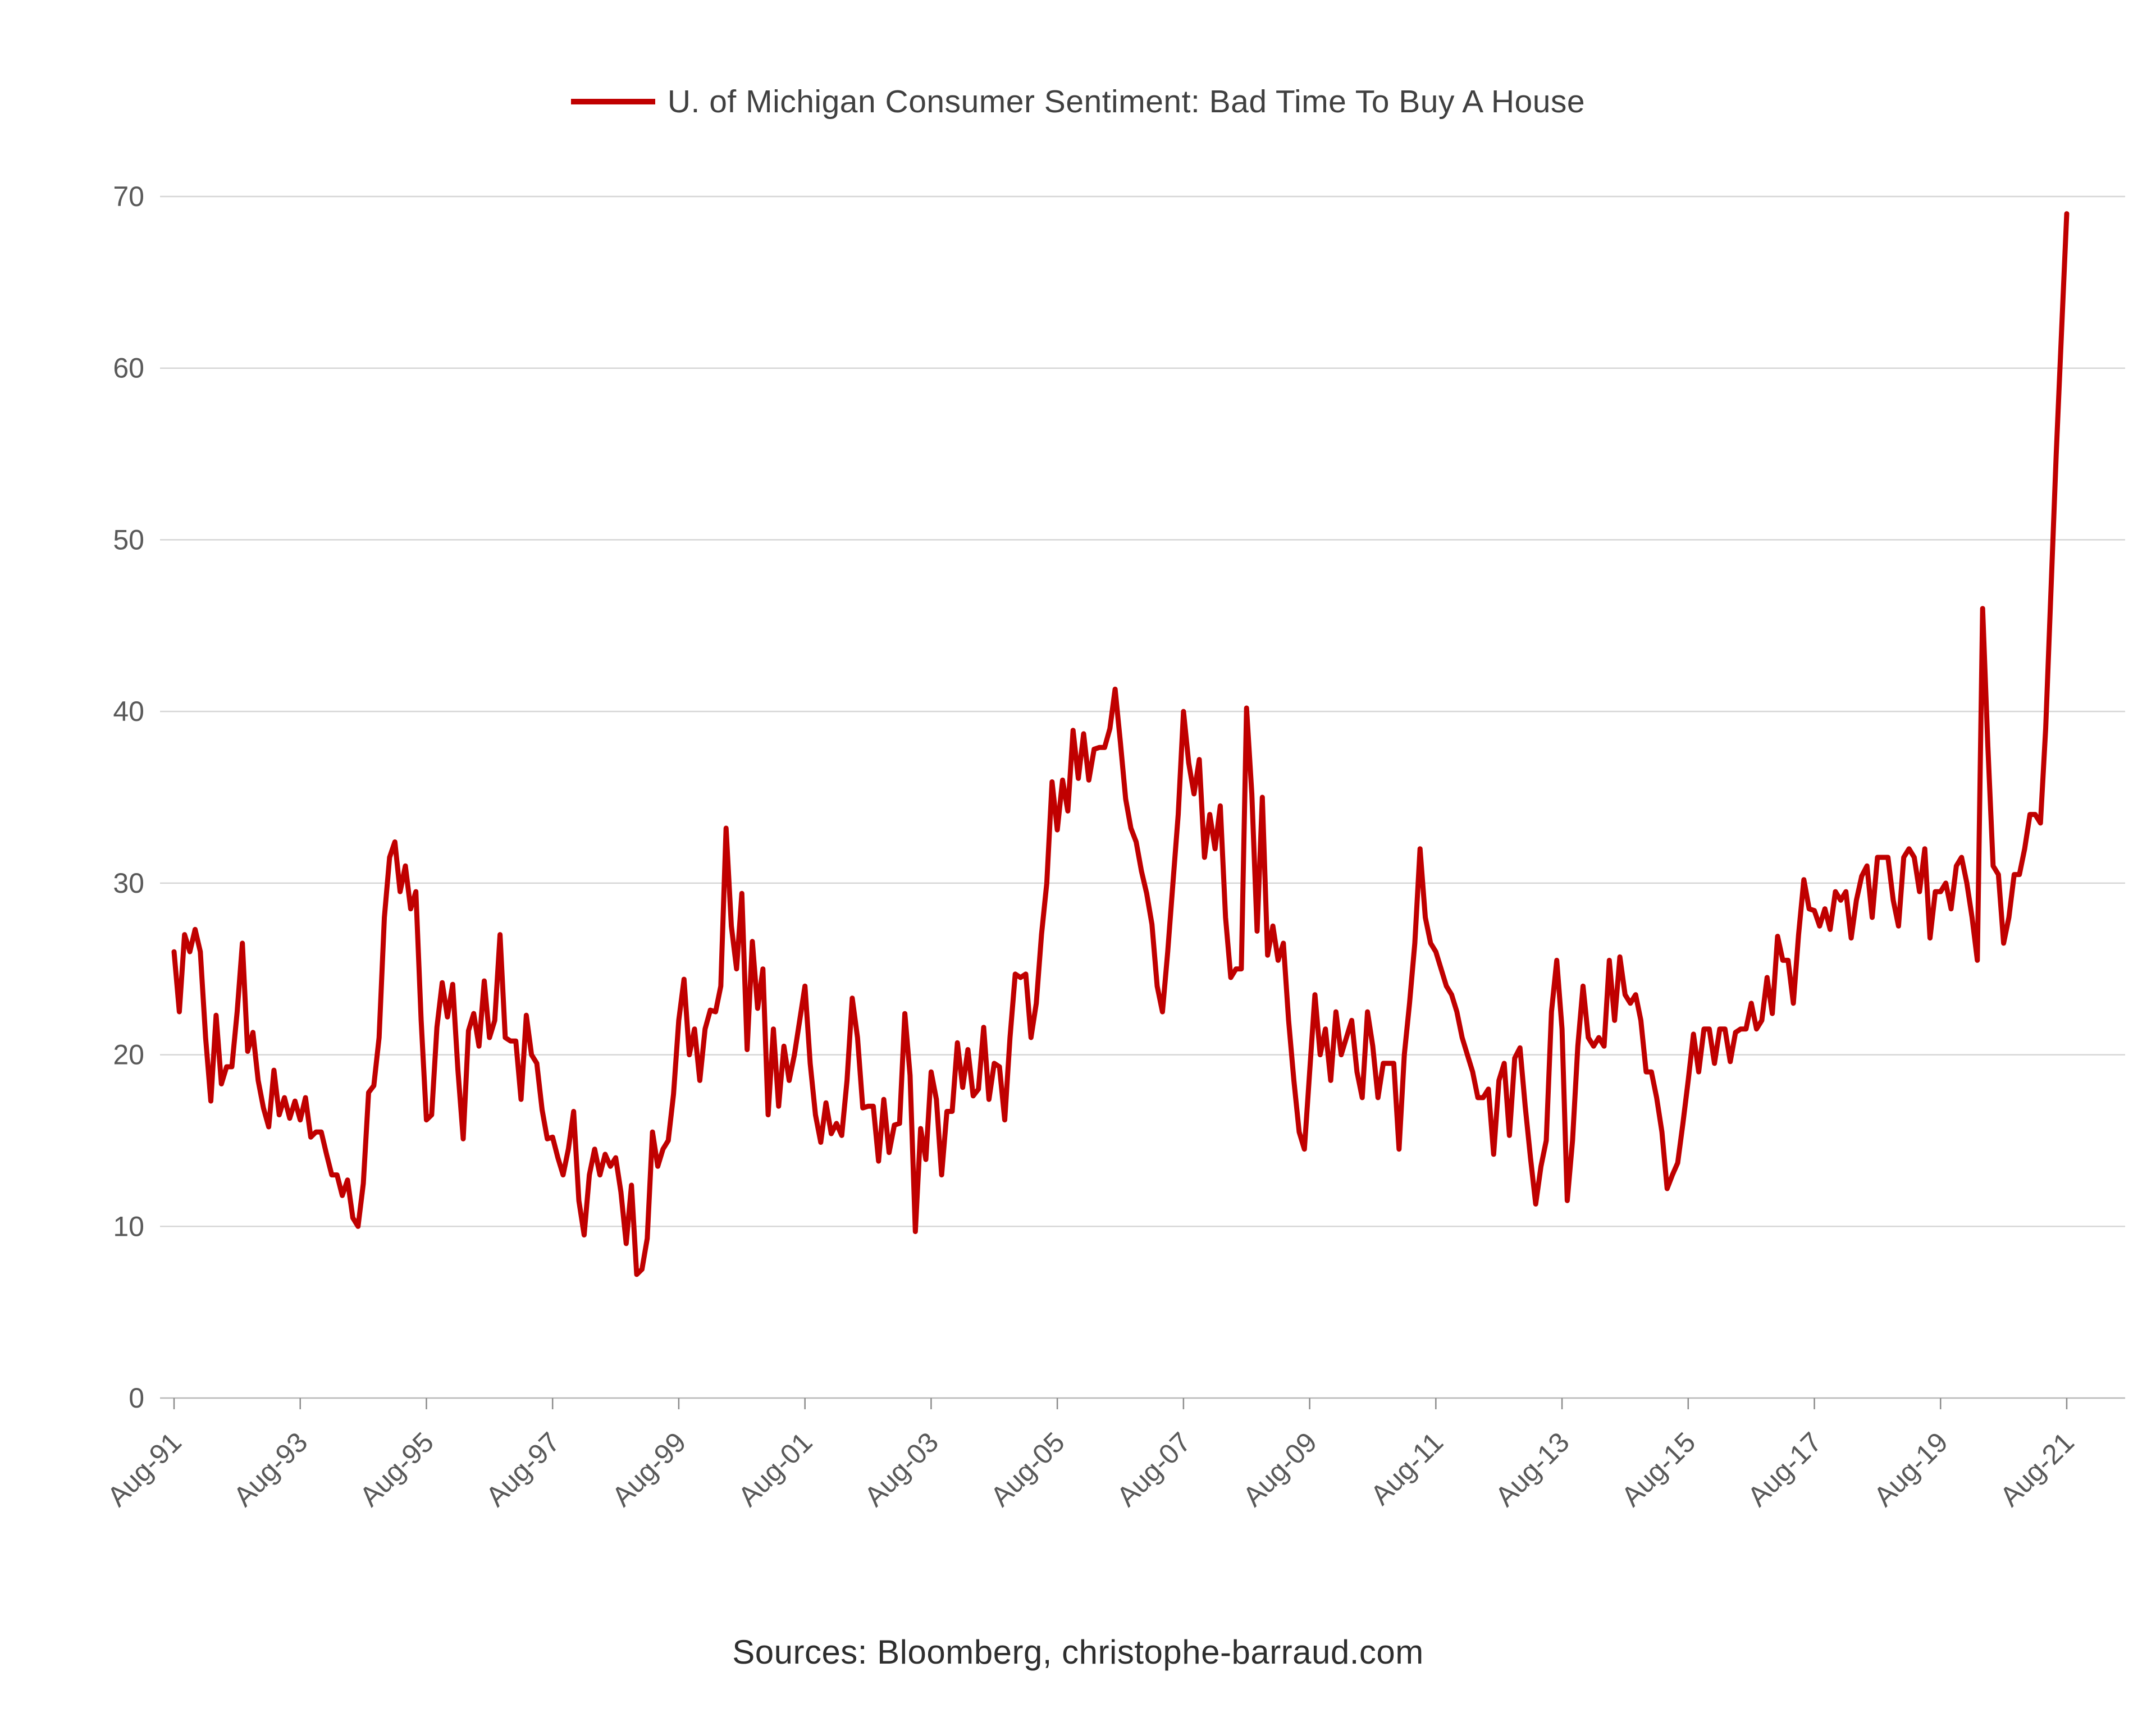 The height and width of the screenshot is (1722, 2156). Describe the element at coordinates (1154, 1469) in the screenshot. I see `x-axis-tick-label: Aug-07` at that location.